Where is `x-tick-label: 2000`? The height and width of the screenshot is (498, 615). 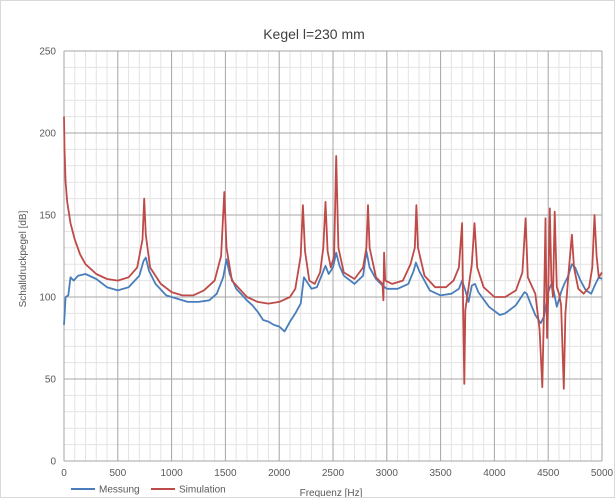
x-tick-label: 2000 is located at coordinates (279, 473).